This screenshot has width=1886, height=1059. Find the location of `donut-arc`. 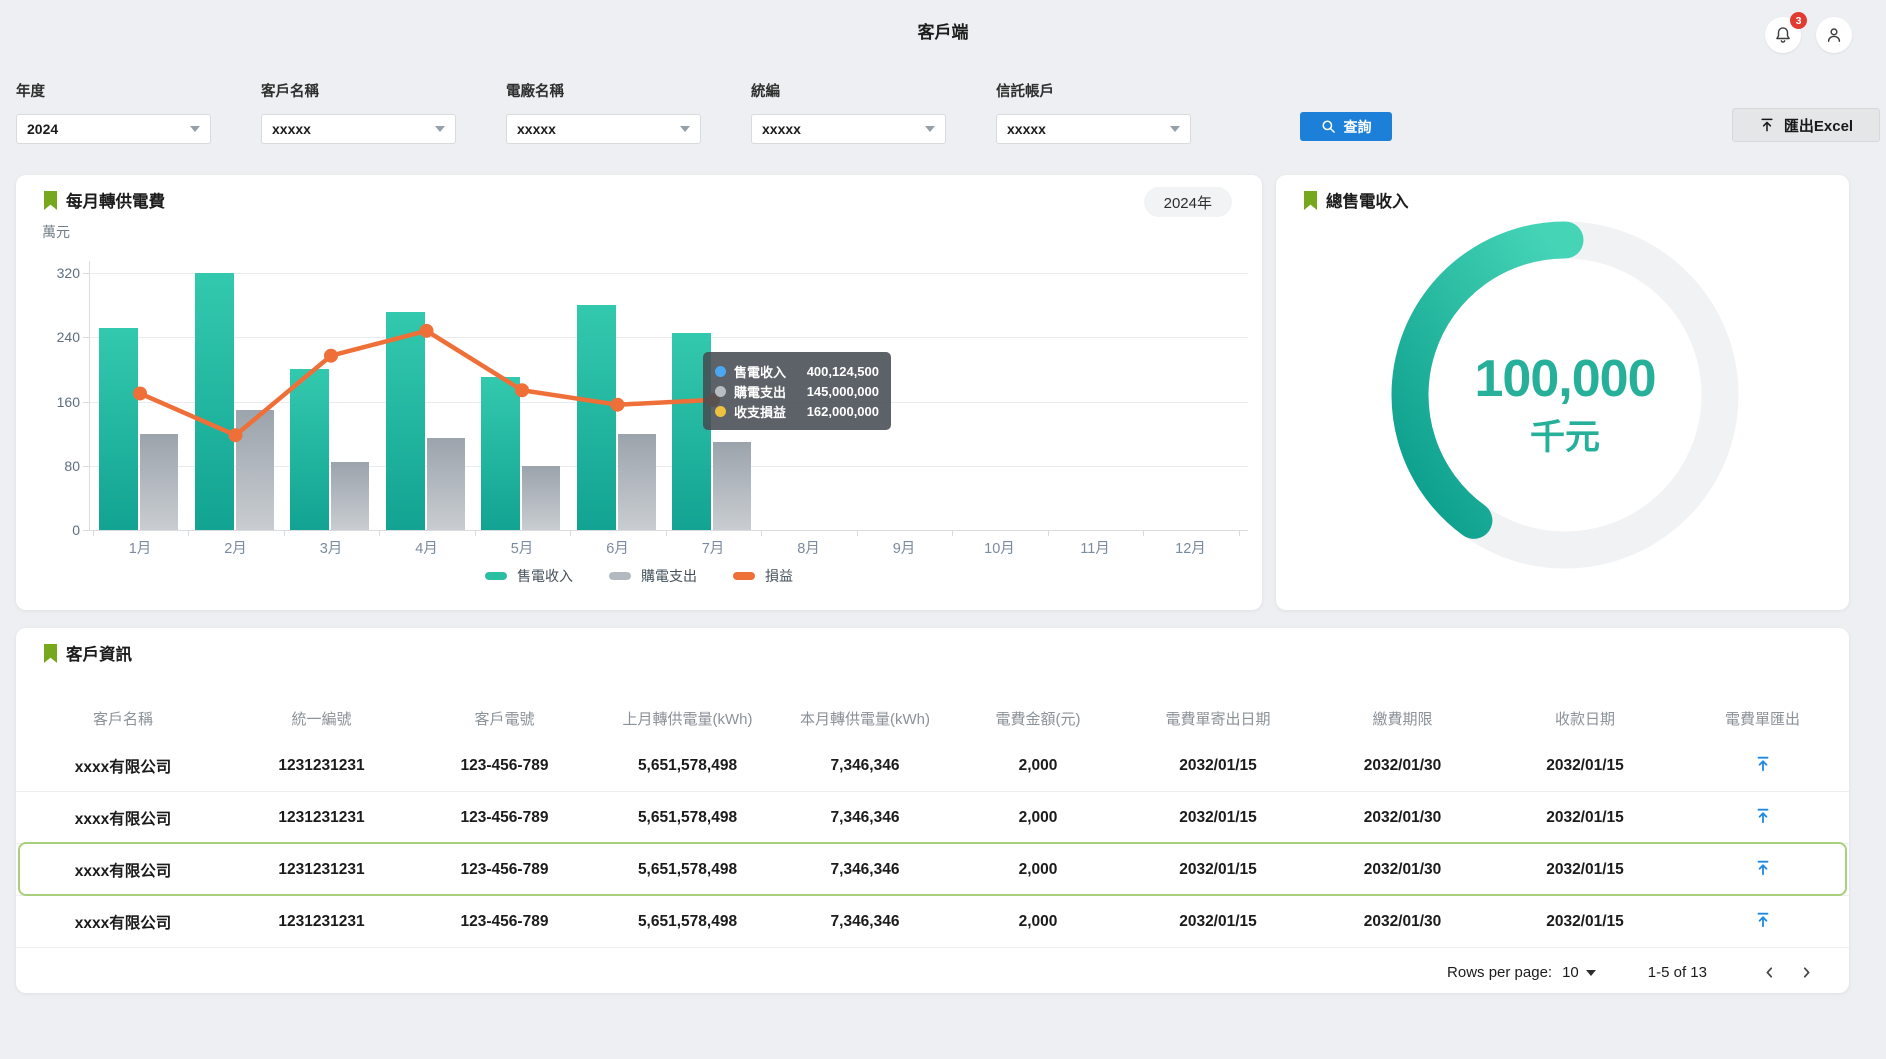

donut-arc is located at coordinates (1487, 380).